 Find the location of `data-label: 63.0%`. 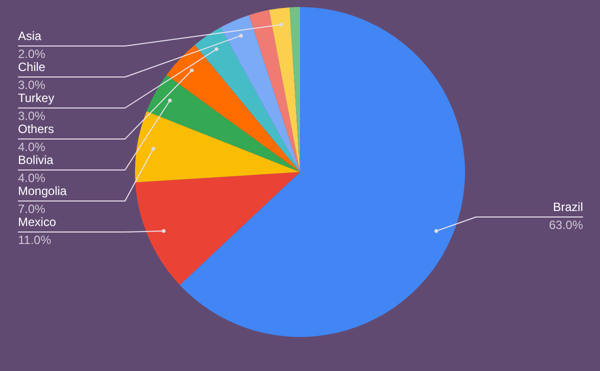

data-label: 63.0% is located at coordinates (566, 225).